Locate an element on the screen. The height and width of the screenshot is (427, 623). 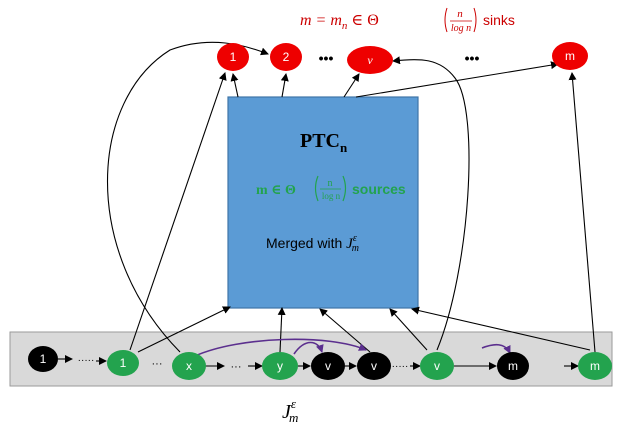
ptc-title: PTCn is located at coordinates (324, 142).